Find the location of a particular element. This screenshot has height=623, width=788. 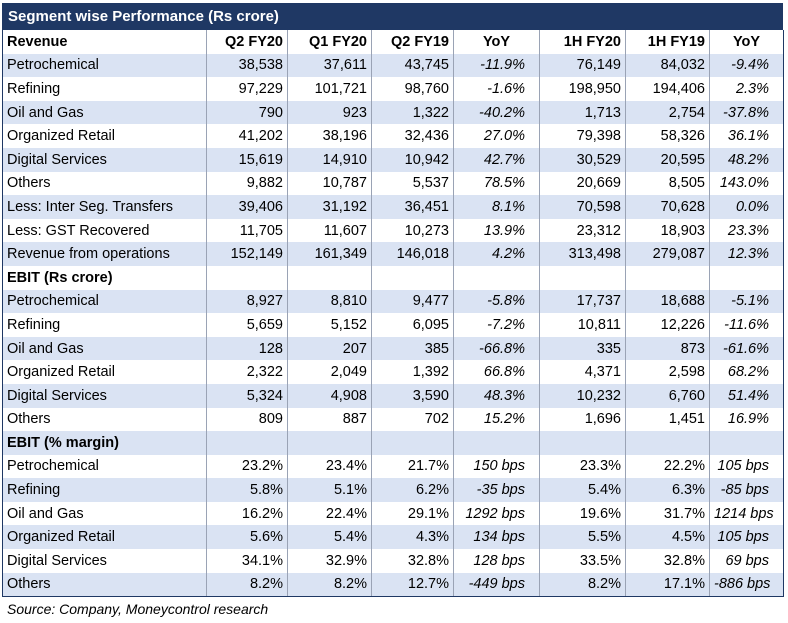

value-cell: 58,326 is located at coordinates (667, 136).